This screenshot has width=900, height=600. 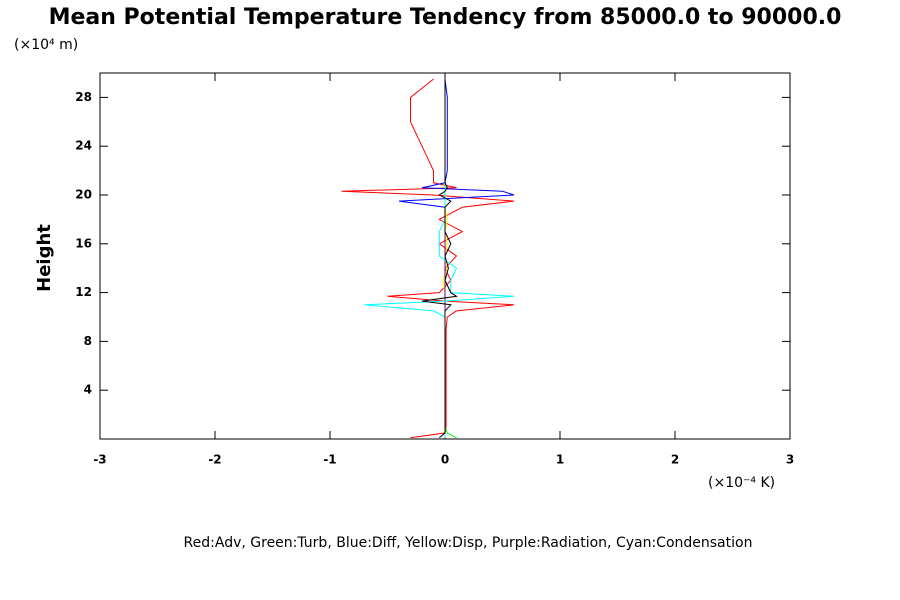 I want to click on y-tick-label: 16, so click(x=83, y=243).